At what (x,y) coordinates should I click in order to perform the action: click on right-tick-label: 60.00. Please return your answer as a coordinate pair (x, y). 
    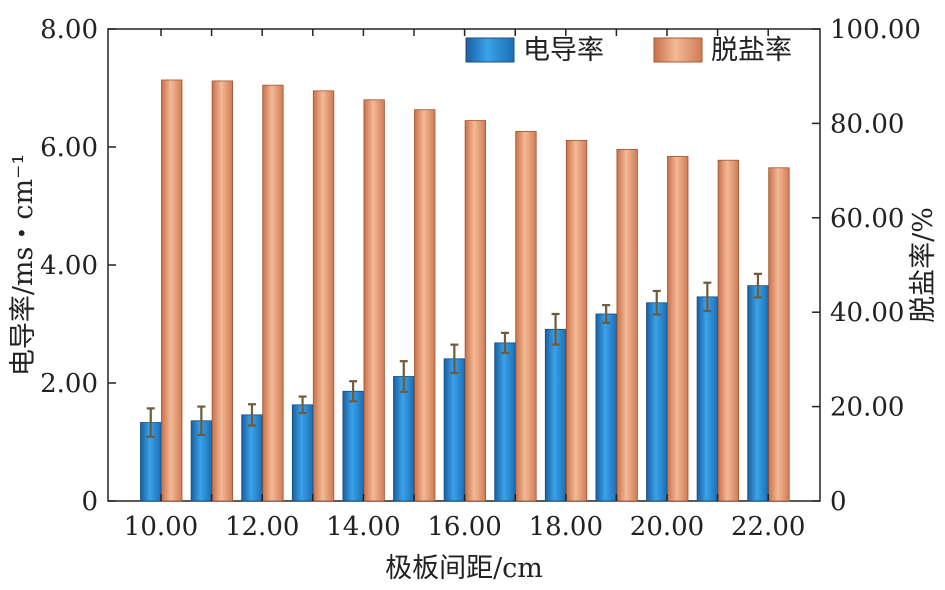
    Looking at the image, I should click on (867, 219).